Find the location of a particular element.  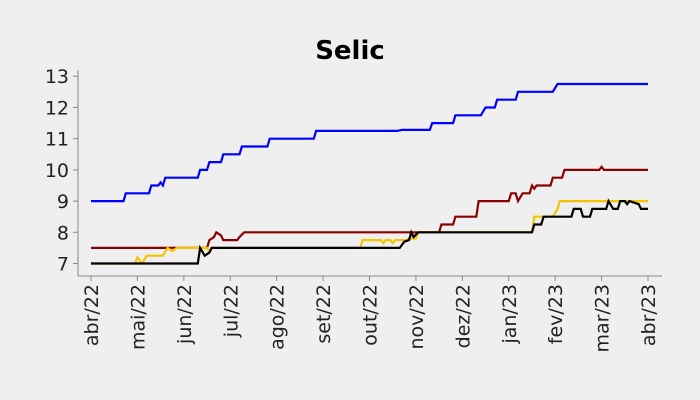

y-ticks: 7 8 9 10 11 12 13 is located at coordinates (61, 171).